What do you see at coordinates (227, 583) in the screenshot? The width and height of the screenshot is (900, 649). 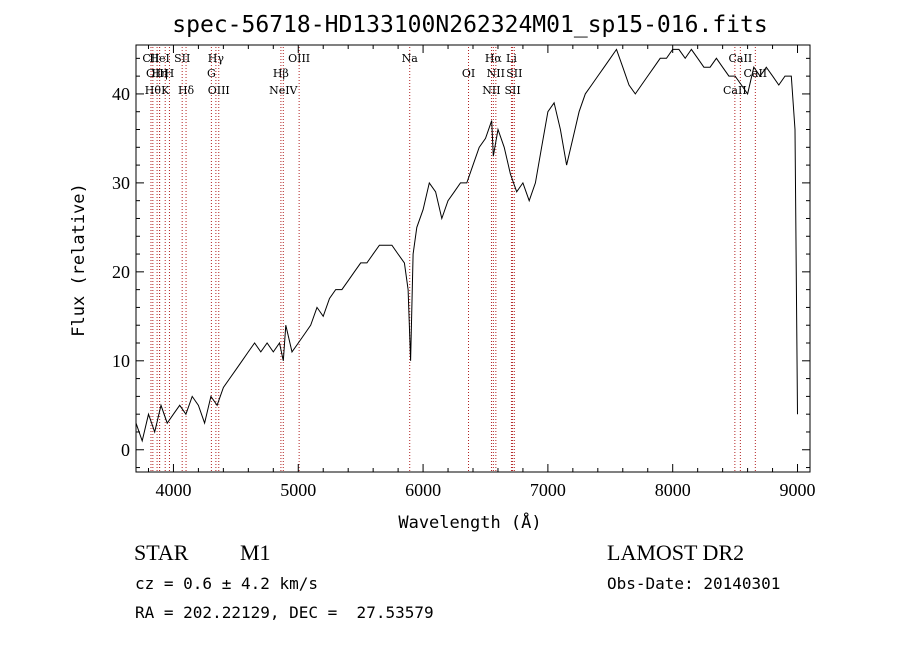 I see `redshift-readout: cz = 0.6 ± 4.2 km/s` at bounding box center [227, 583].